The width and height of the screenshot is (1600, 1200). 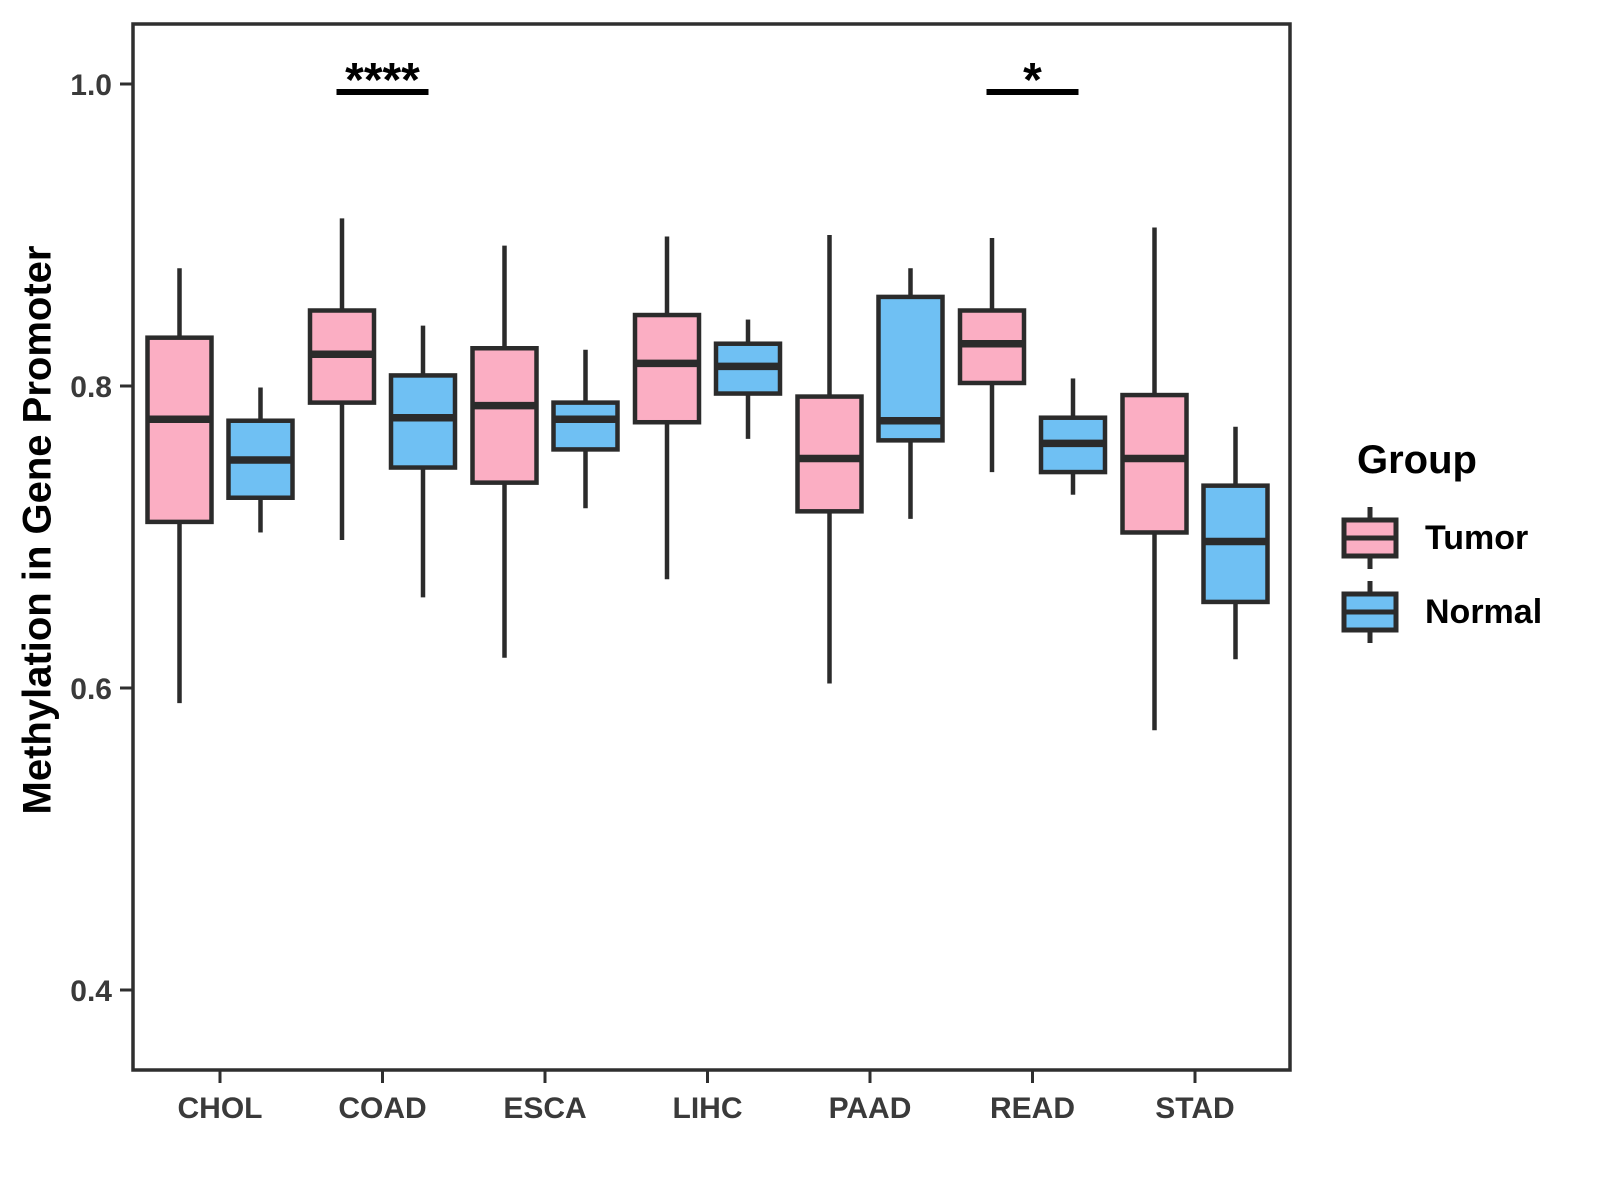 I want to click on x-tick-label-stad: STAD, so click(x=1194, y=1108).